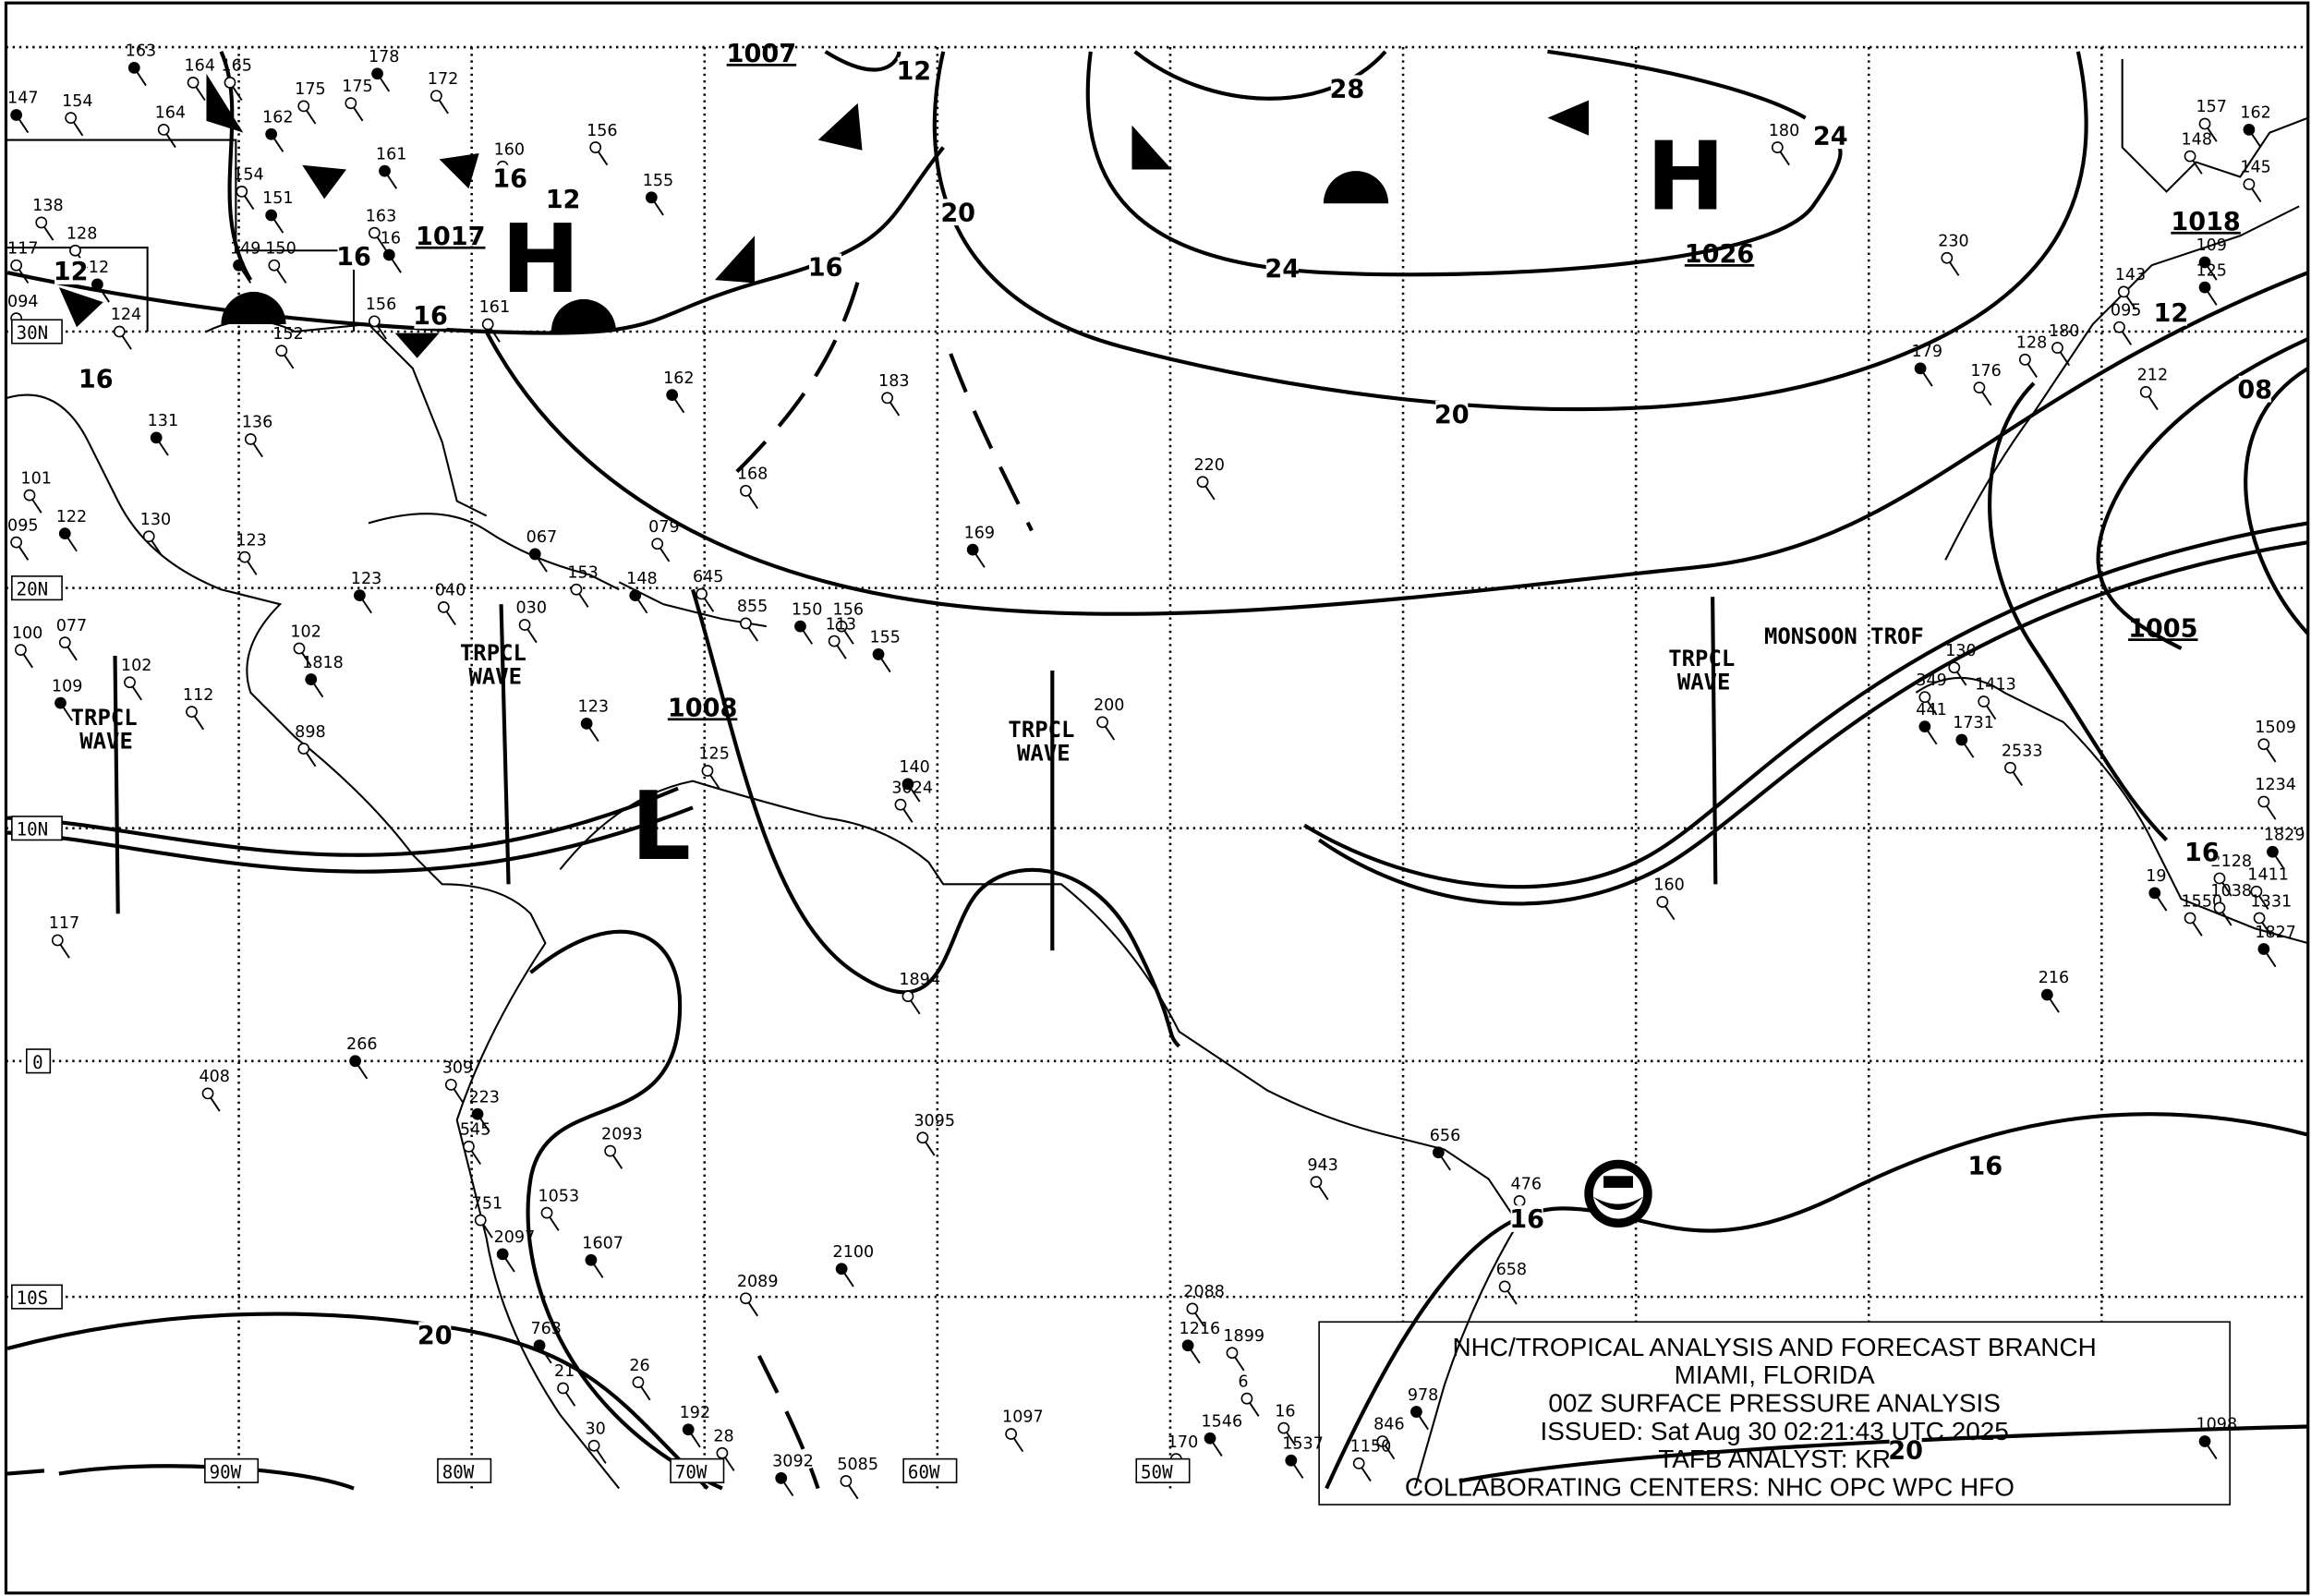 This screenshot has width=2311, height=1596. What do you see at coordinates (980, 533) in the screenshot?
I see `station-pressure: 169` at bounding box center [980, 533].